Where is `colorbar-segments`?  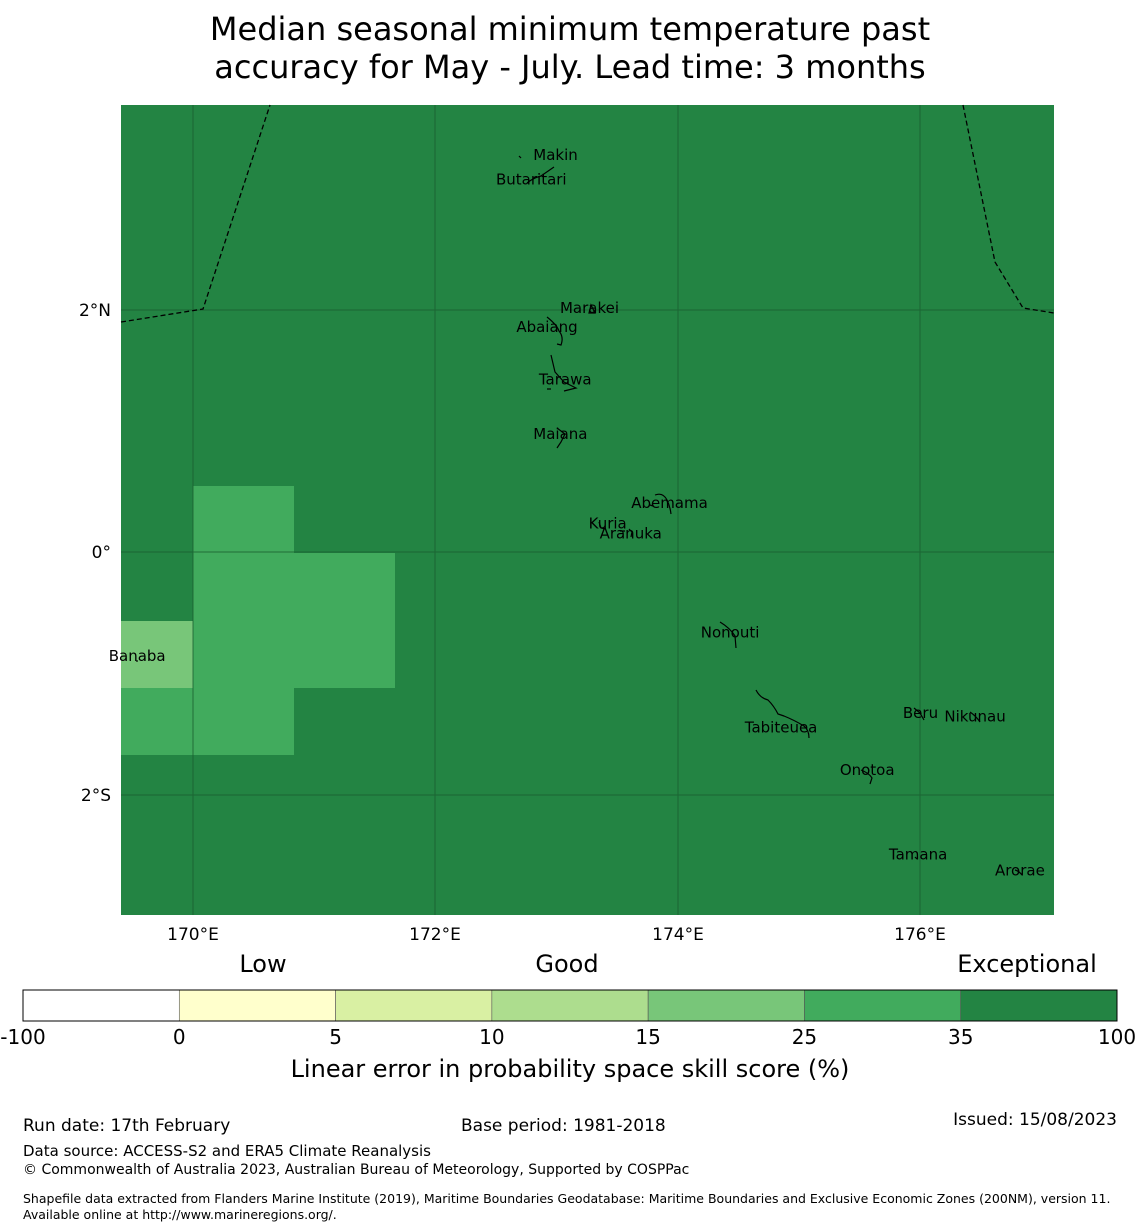
colorbar-segments is located at coordinates (570, 1005).